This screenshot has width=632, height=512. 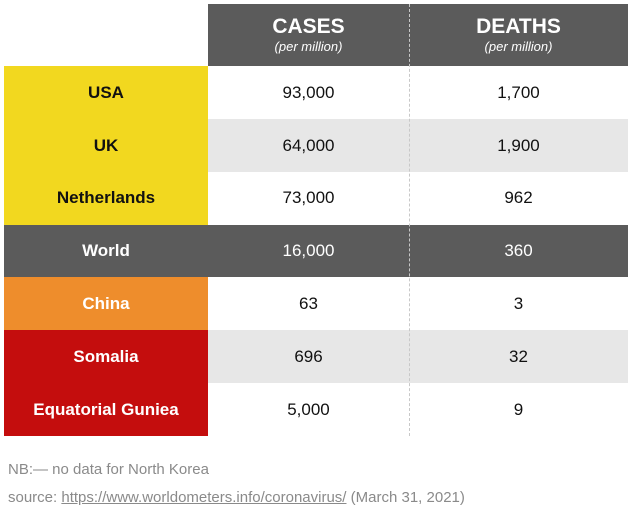 I want to click on column-header-deaths: DEATHS (per million), so click(x=518, y=35).